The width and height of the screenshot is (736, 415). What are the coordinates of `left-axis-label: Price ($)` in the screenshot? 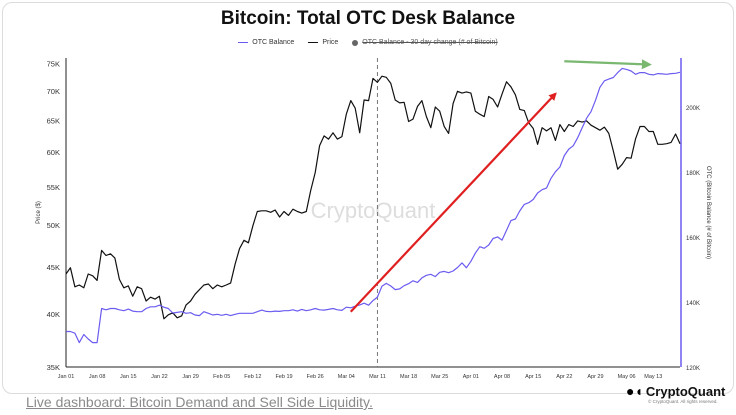 It's located at (39, 212).